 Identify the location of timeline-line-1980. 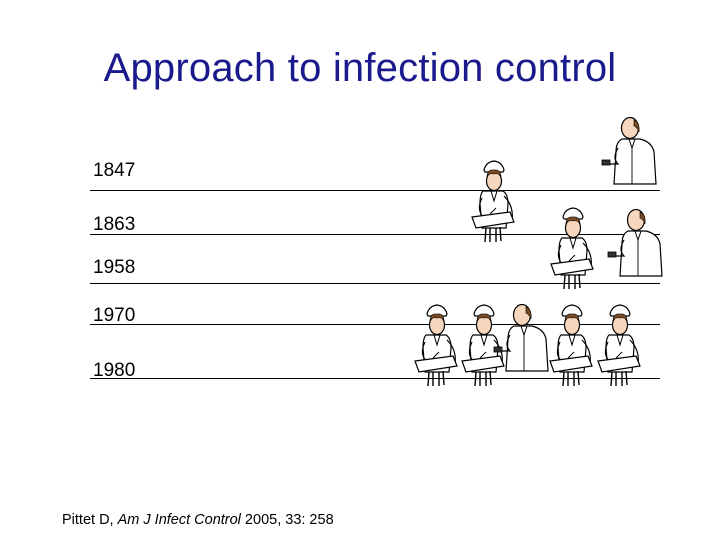
(375, 378).